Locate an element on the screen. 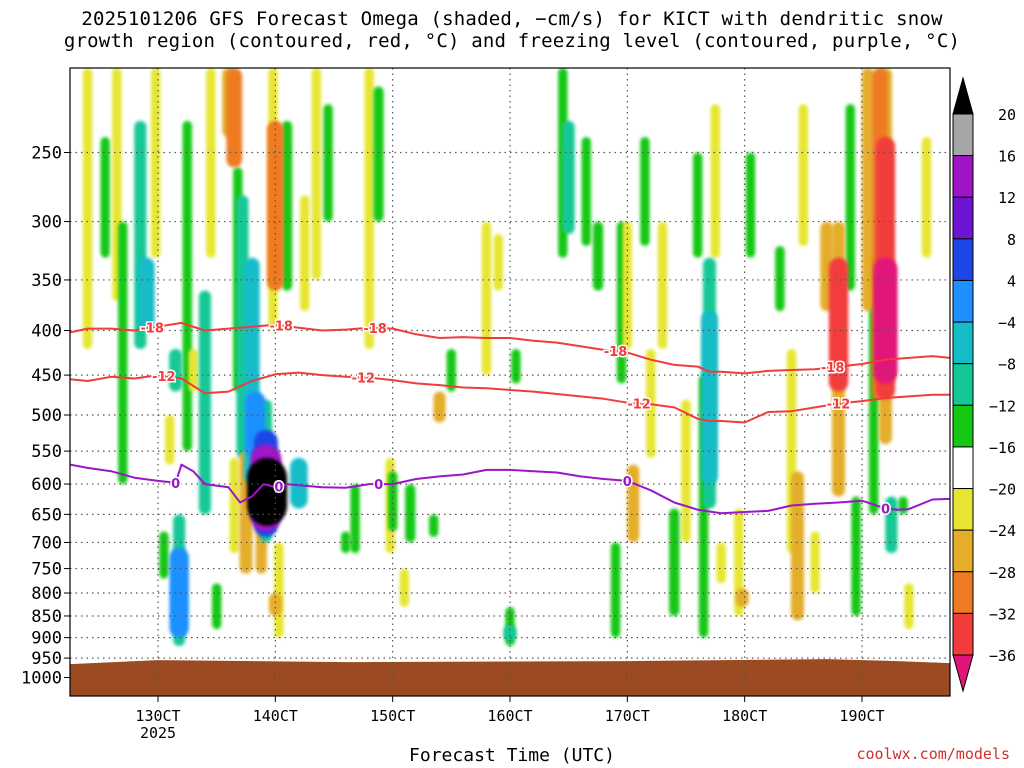 This screenshot has height=768, width=1024. x-tick-label: 170CT is located at coordinates (627, 716).